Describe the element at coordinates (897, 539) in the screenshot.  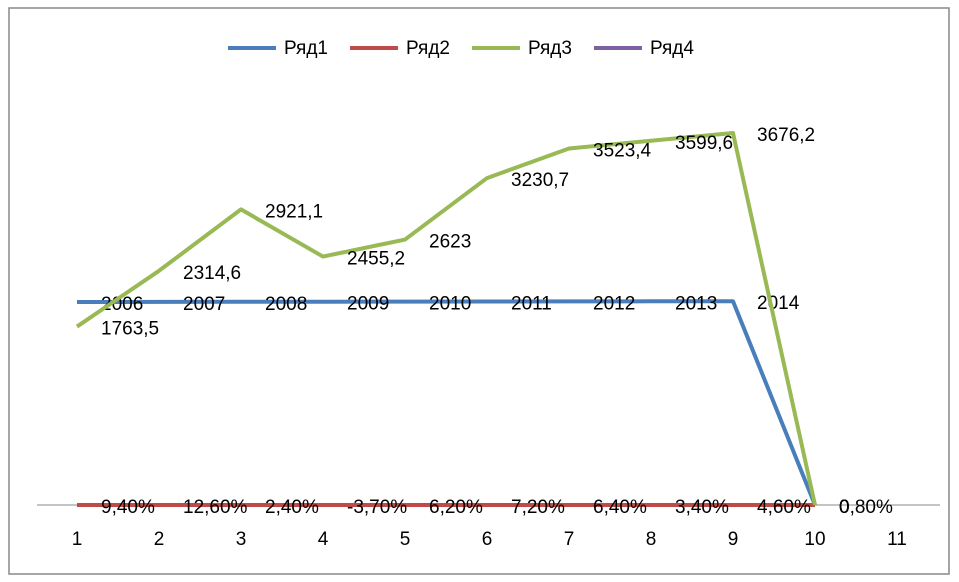
I see `x-tick-label: 11` at that location.